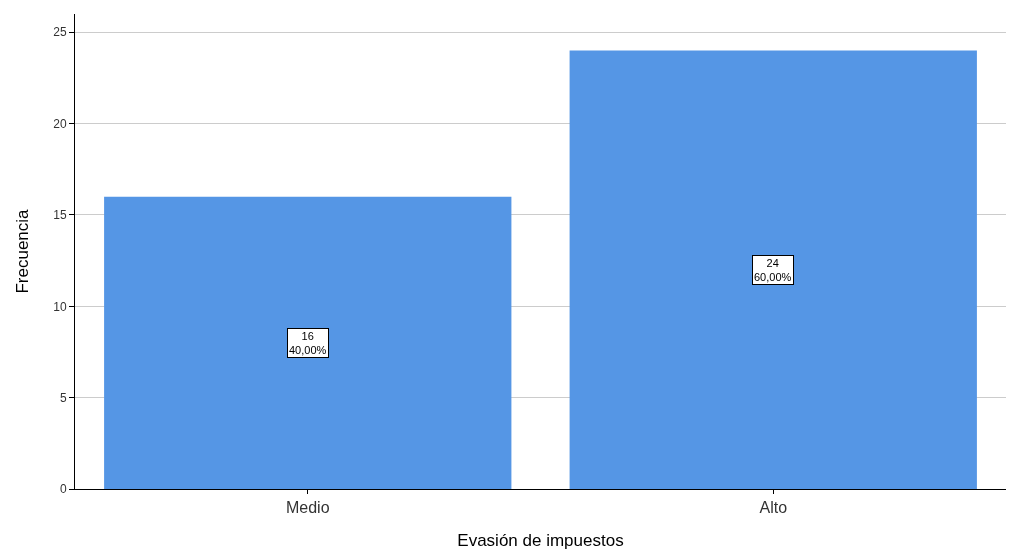 This screenshot has height=556, width=1016. What do you see at coordinates (22, 251) in the screenshot?
I see `y-axis-title: Frecuencia` at bounding box center [22, 251].